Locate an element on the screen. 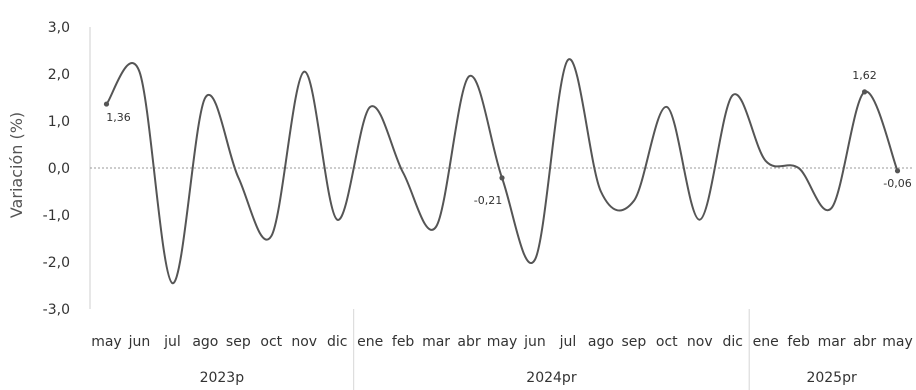 Image resolution: width=916 pixels, height=390 pixels. data-label: 1,36 is located at coordinates (118, 117).